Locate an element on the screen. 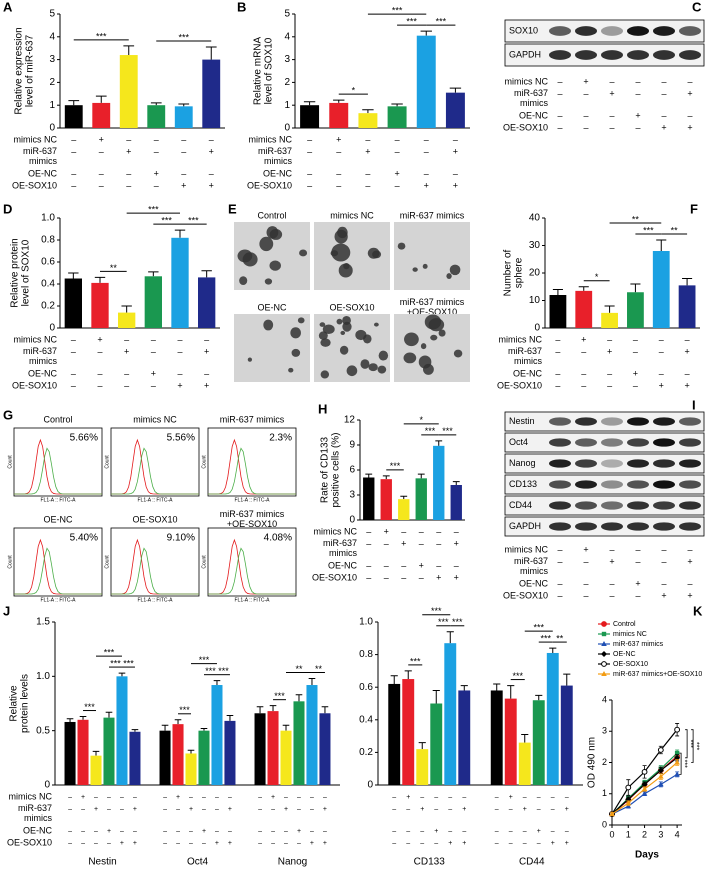 The image size is (709, 870). significance-label: ** is located at coordinates (675, 230).